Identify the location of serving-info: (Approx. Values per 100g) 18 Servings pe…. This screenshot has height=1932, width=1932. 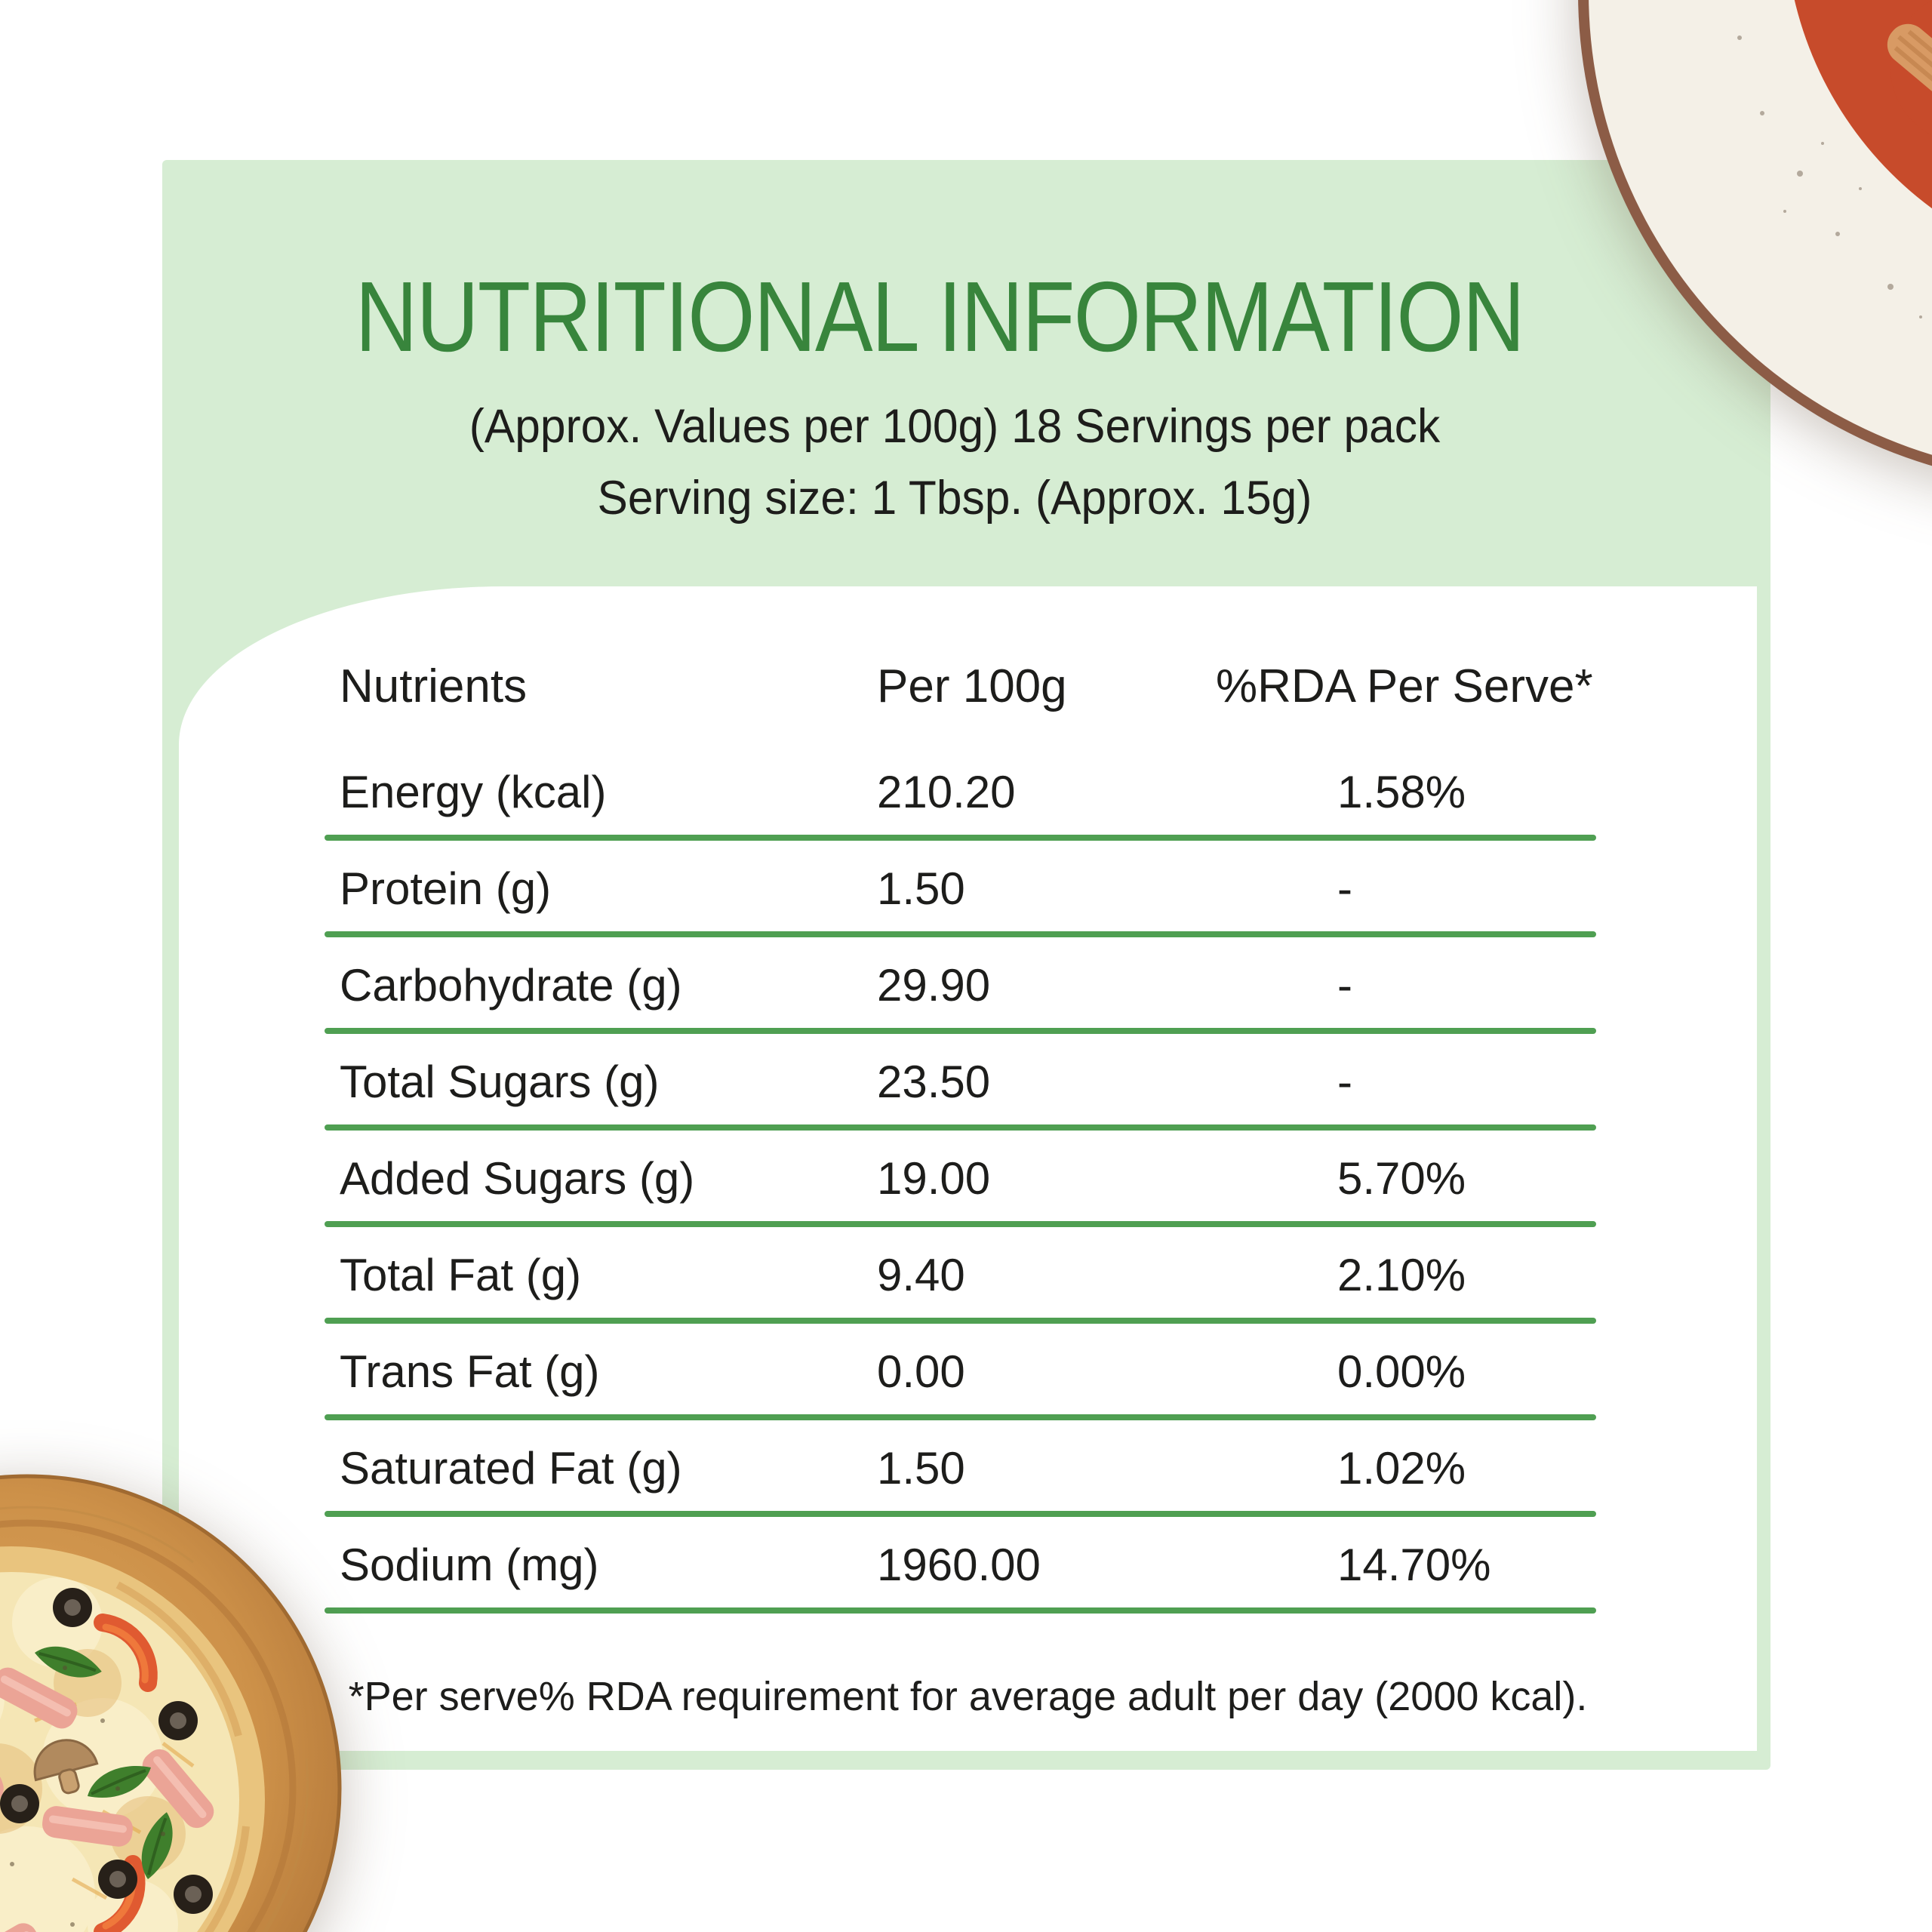
(955, 462).